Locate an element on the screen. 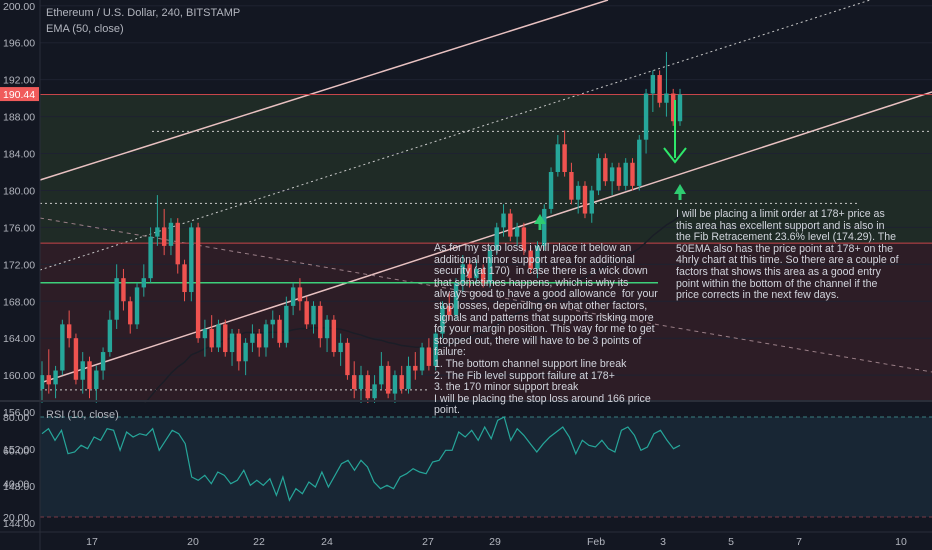 Image resolution: width=932 pixels, height=550 pixels. rsi-line is located at coordinates (361, 459).